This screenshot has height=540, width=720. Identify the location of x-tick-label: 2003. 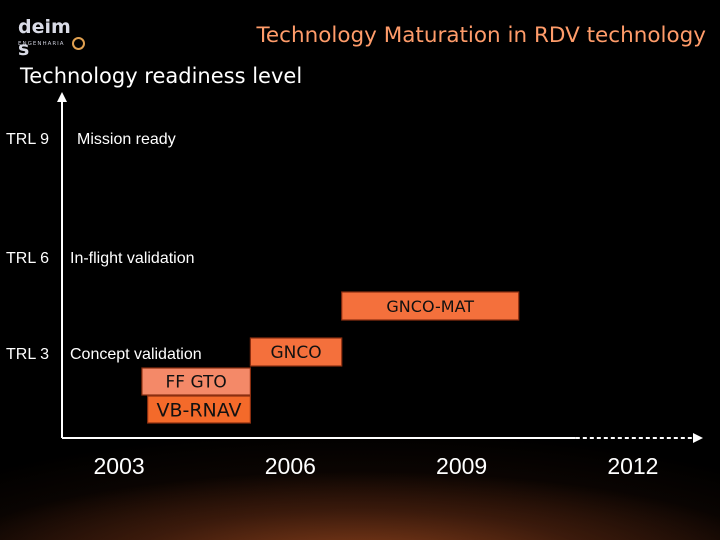
(119, 466).